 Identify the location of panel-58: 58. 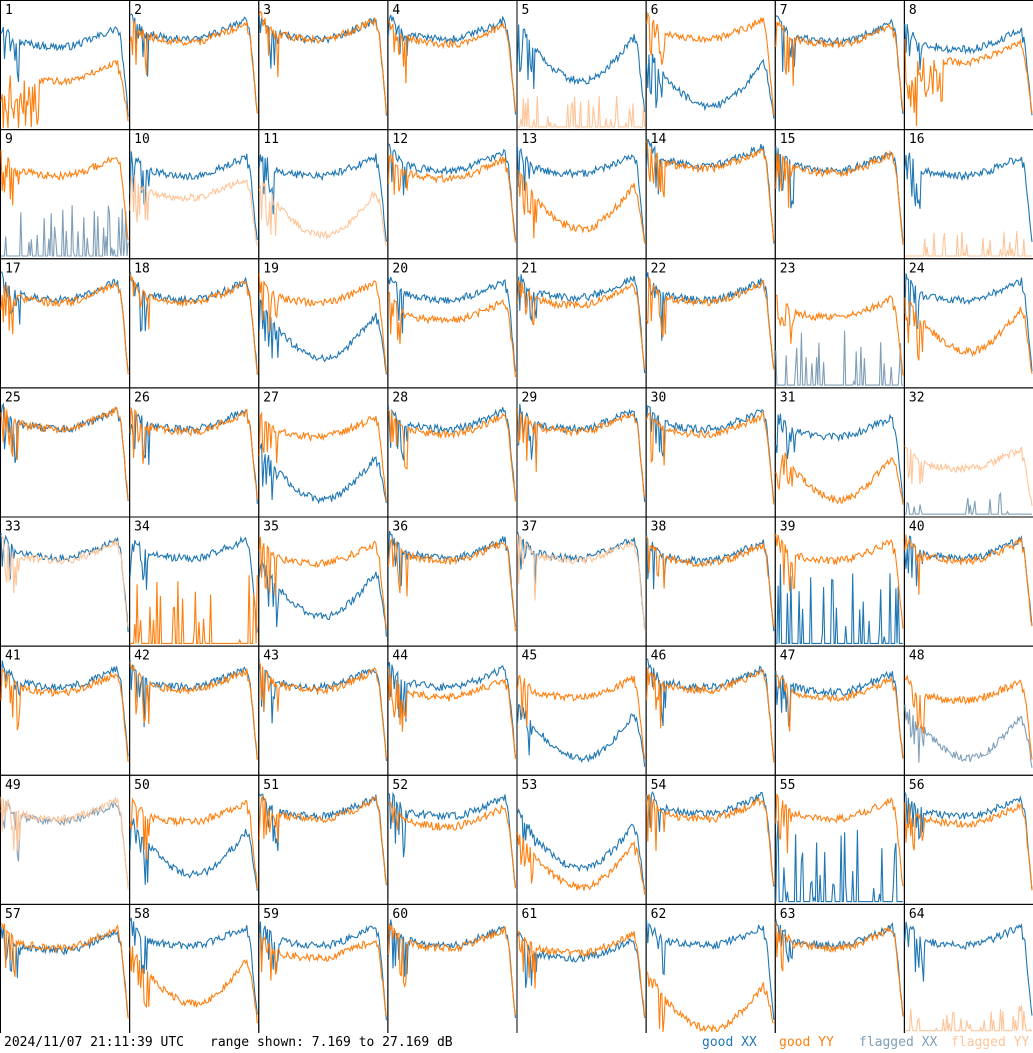
(194, 968).